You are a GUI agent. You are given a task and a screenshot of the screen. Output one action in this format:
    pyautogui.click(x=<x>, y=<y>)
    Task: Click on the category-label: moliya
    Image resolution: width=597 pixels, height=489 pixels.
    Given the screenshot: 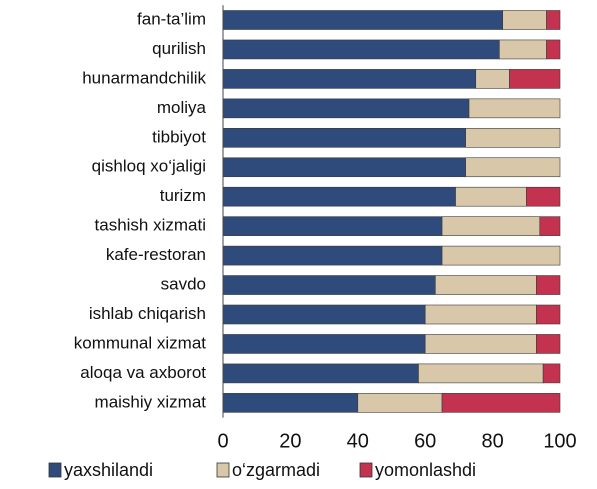 What is the action you would take?
    pyautogui.click(x=182, y=107)
    